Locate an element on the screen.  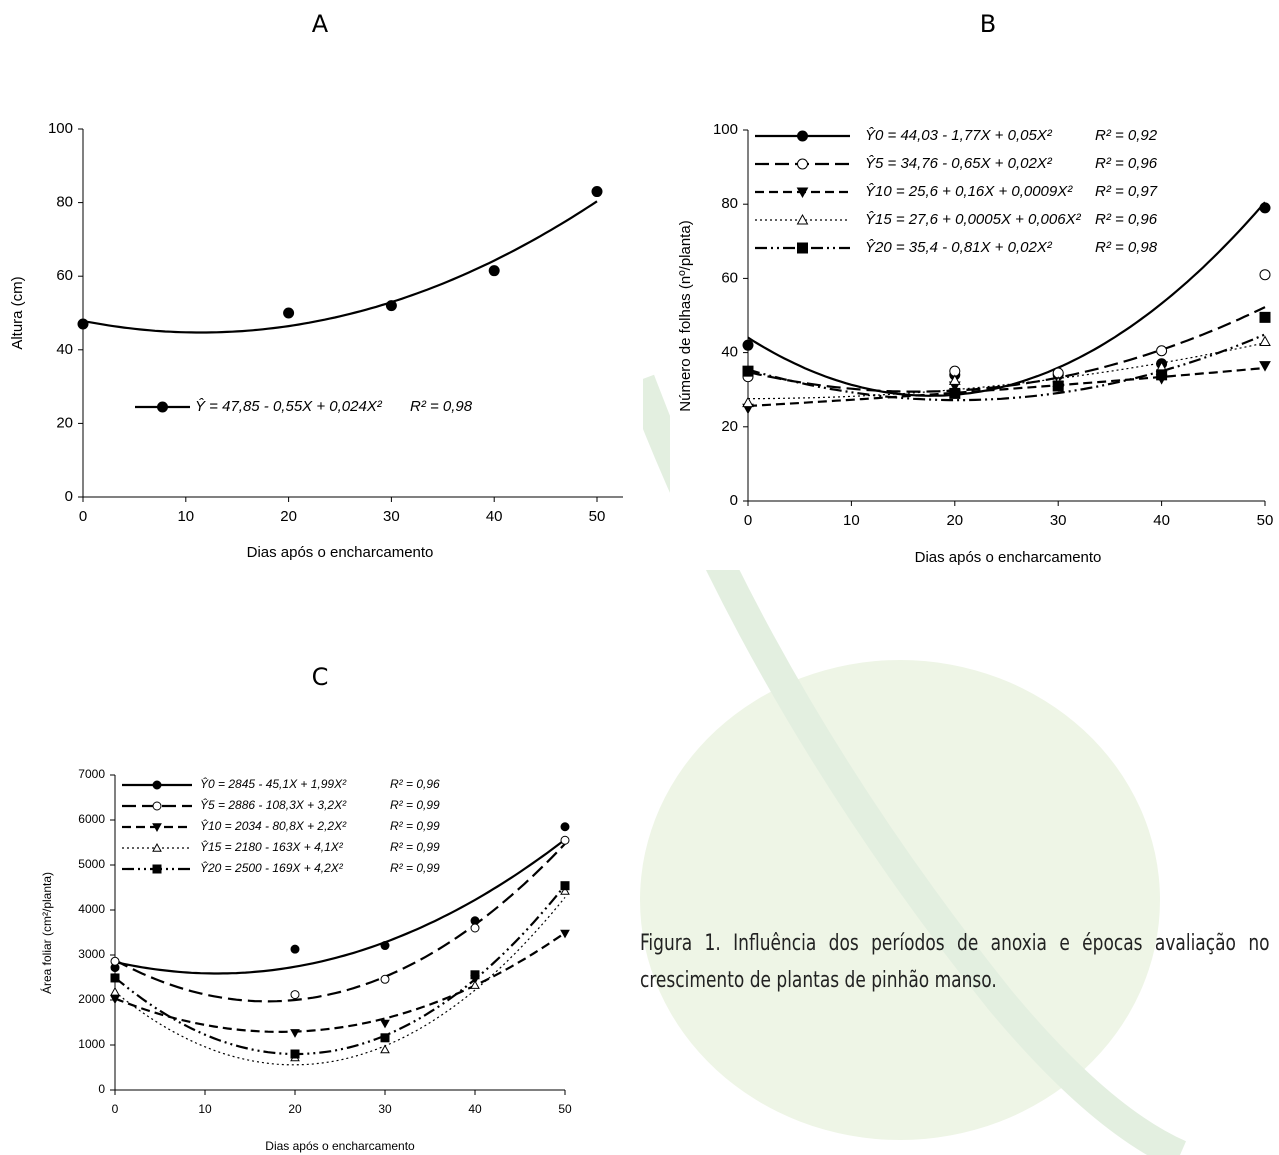
legend-label: Ŷ10 = 2034 - 80,8X + 2,2X² is located at coordinates (273, 825).